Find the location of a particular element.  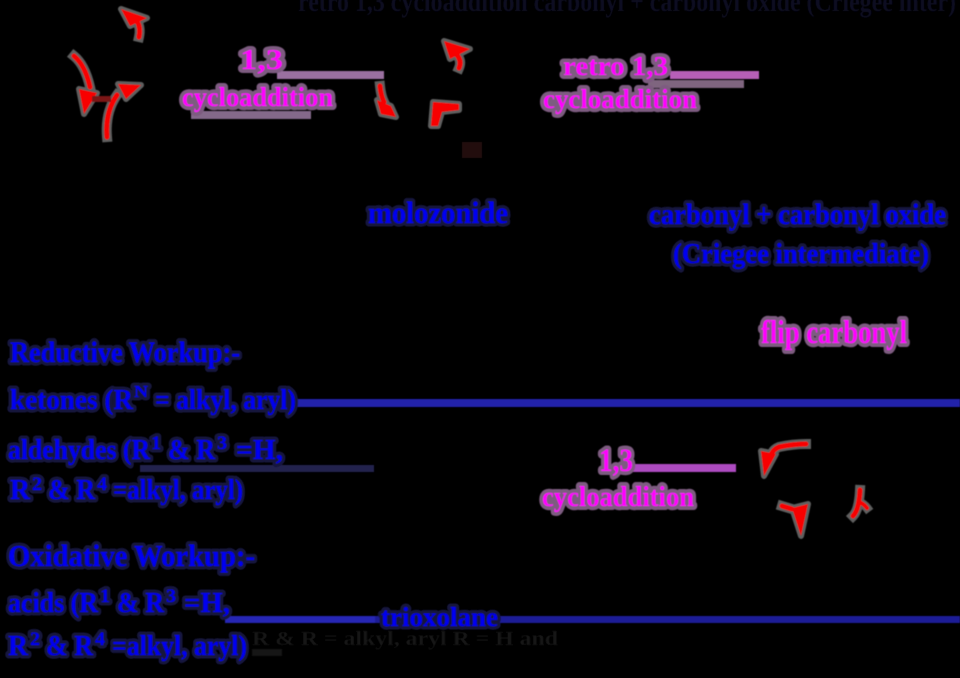

svg-text:R & R = alkyl, aryl R = H a: R & R = alkyl, aryl R = H and is located at coordinates (405, 639).